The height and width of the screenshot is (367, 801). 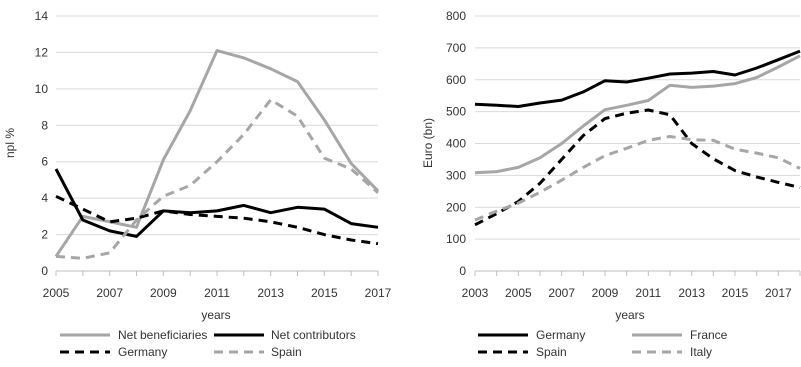 I want to click on euro-series-line-france, so click(x=637, y=114).